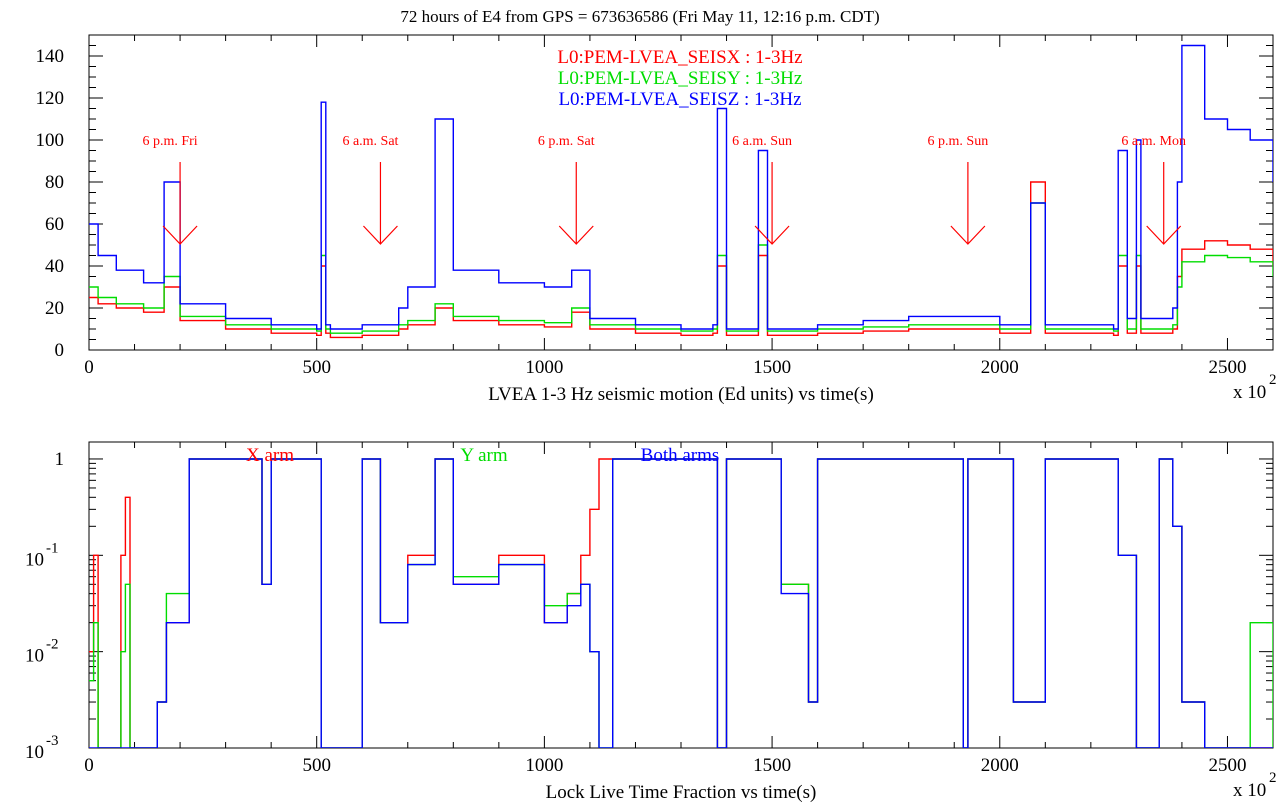 The height and width of the screenshot is (810, 1281). Describe the element at coordinates (50, 98) in the screenshot. I see `y-tick-label: 120` at that location.